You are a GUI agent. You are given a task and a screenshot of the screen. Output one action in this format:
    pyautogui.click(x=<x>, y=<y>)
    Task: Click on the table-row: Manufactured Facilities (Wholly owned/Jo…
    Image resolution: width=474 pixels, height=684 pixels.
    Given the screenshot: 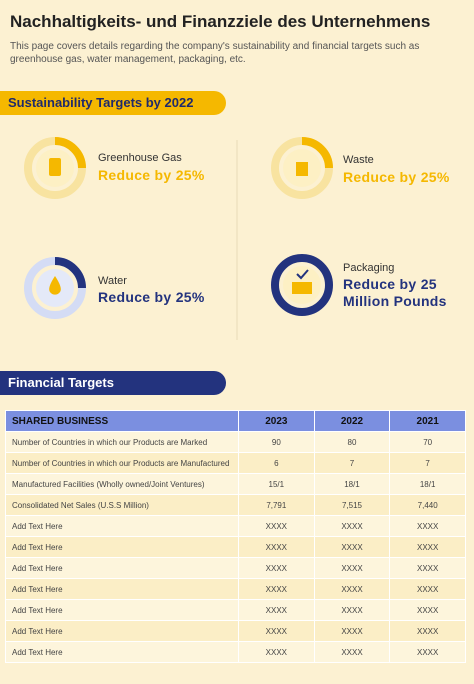 What is the action you would take?
    pyautogui.click(x=235, y=484)
    